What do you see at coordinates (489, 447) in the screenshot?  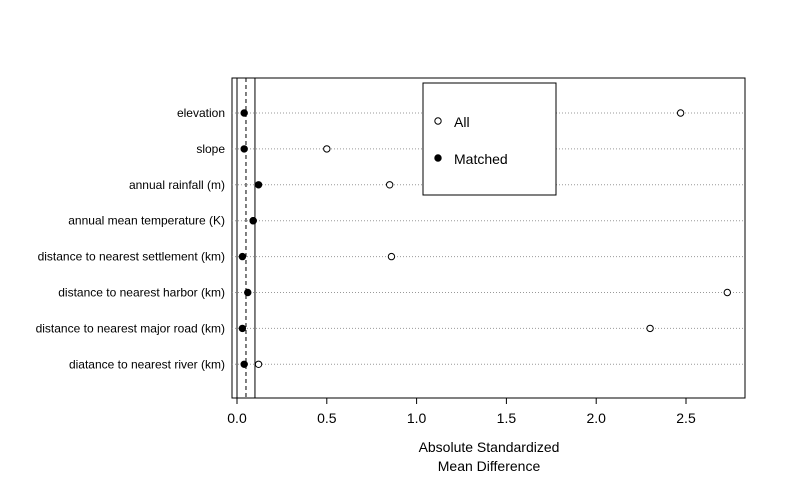 I see `x-axis-label-line-1: Absolute Standardized` at bounding box center [489, 447].